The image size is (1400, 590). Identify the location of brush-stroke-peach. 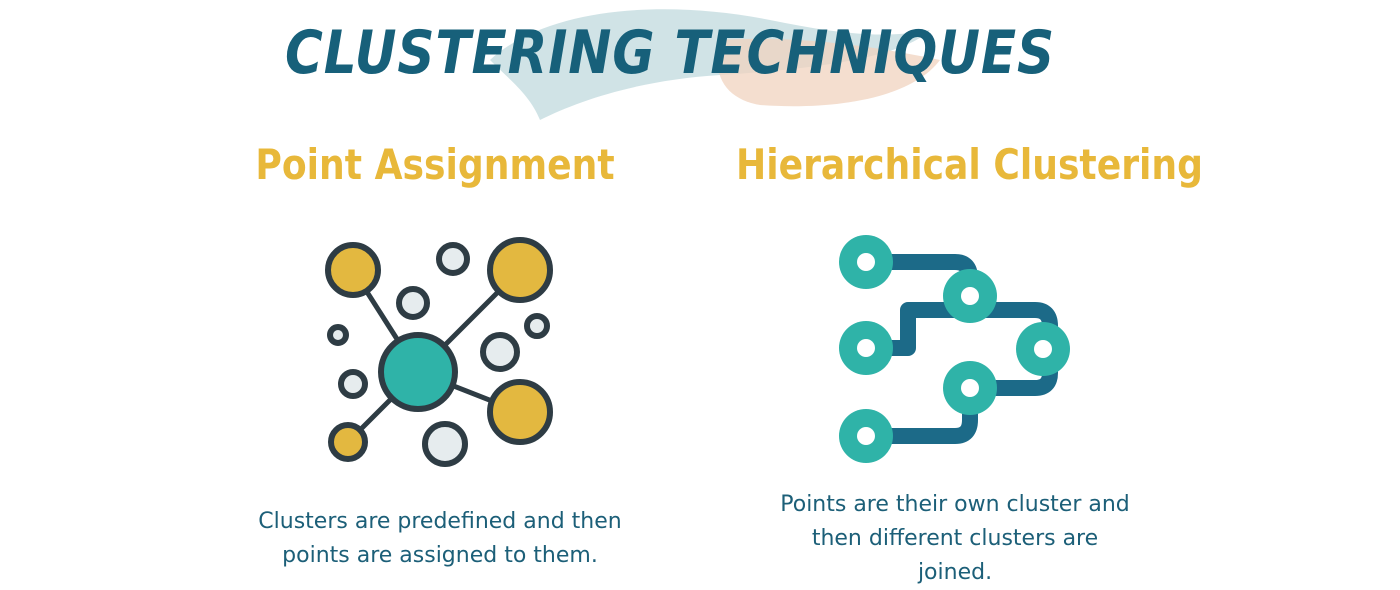
(828, 72).